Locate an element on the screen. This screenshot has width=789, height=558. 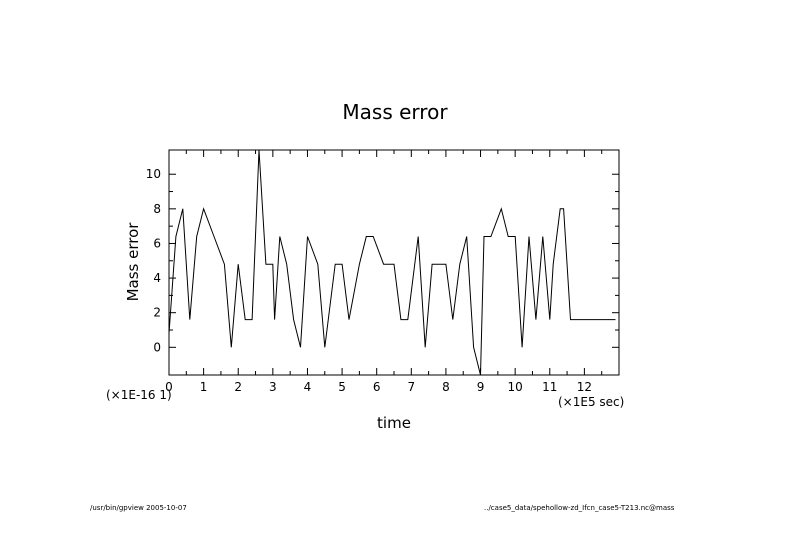
x-tick-label: 12 is located at coordinates (584, 387).